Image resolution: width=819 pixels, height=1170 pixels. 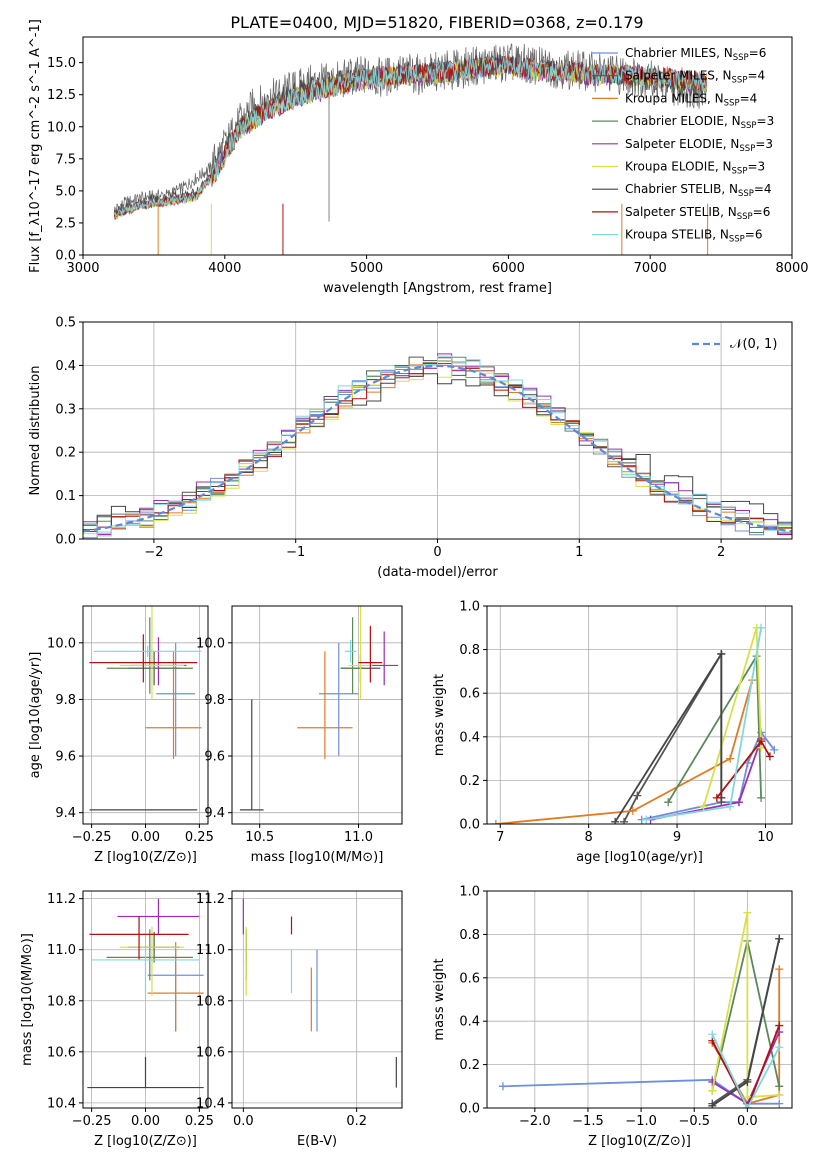 I want to click on x-tick-label: −0.25, so click(x=92, y=1121).